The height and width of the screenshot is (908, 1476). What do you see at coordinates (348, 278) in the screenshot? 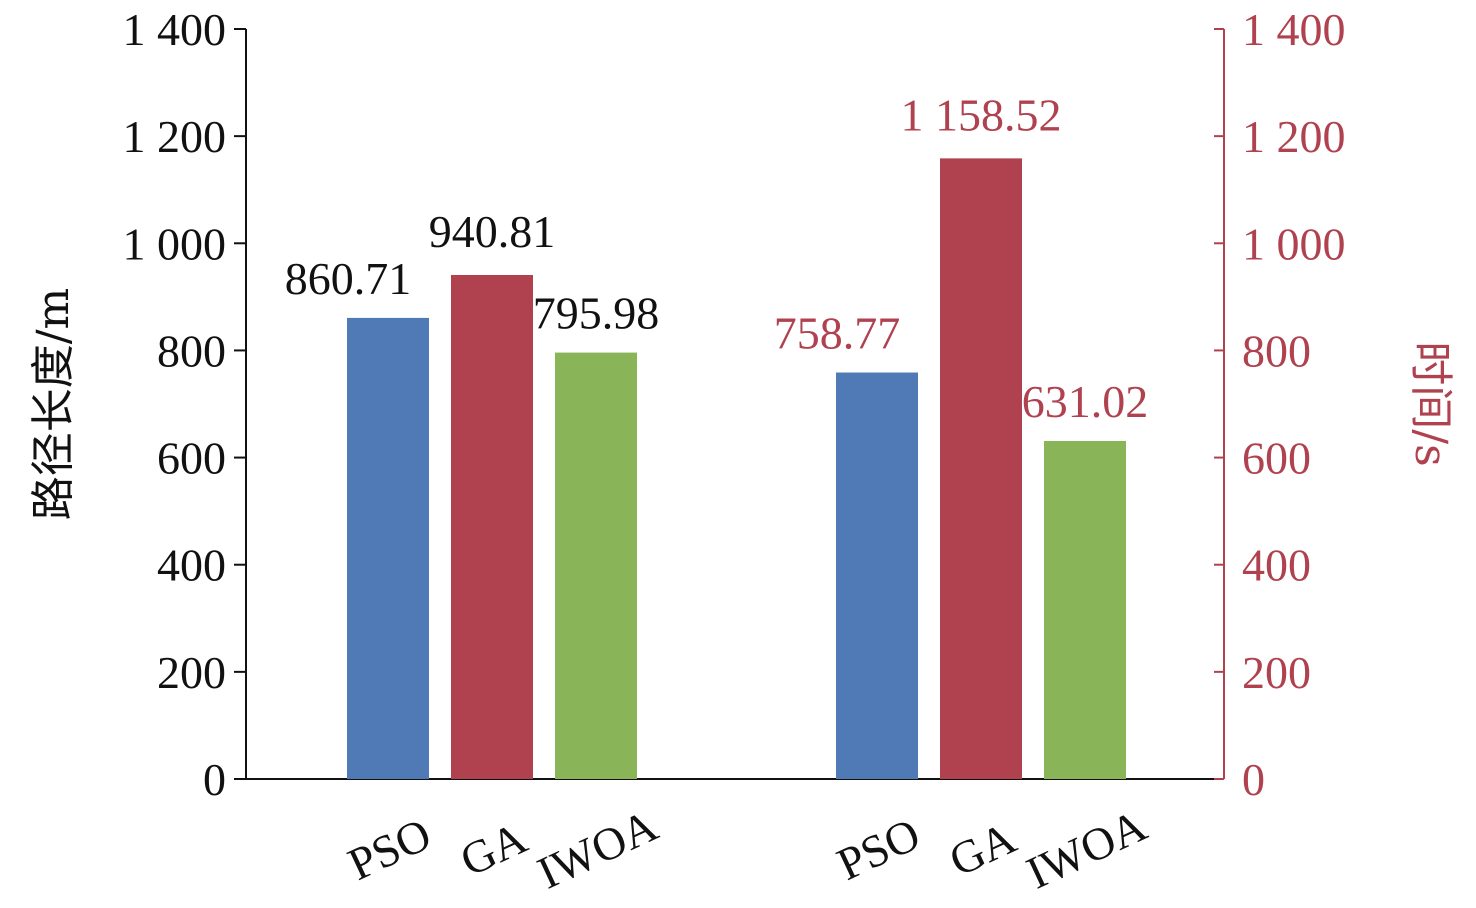
I see `data-label: 860.71` at bounding box center [348, 278].